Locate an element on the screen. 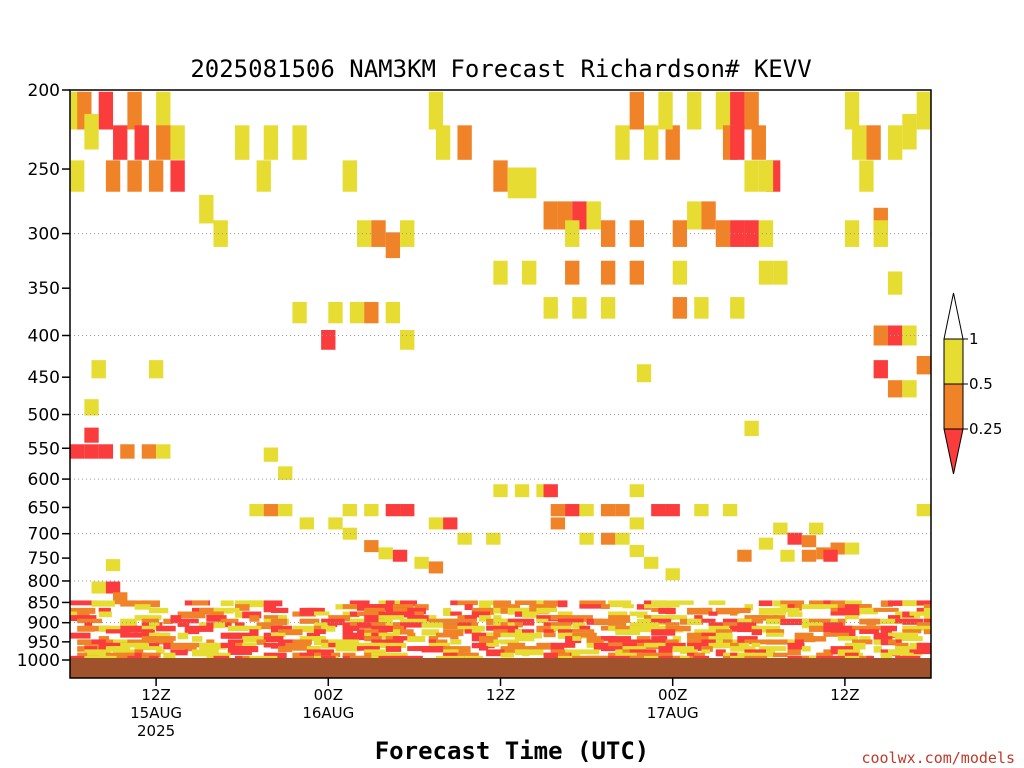 The image size is (1024, 768). x-tick-label: 00Z is located at coordinates (672, 695).